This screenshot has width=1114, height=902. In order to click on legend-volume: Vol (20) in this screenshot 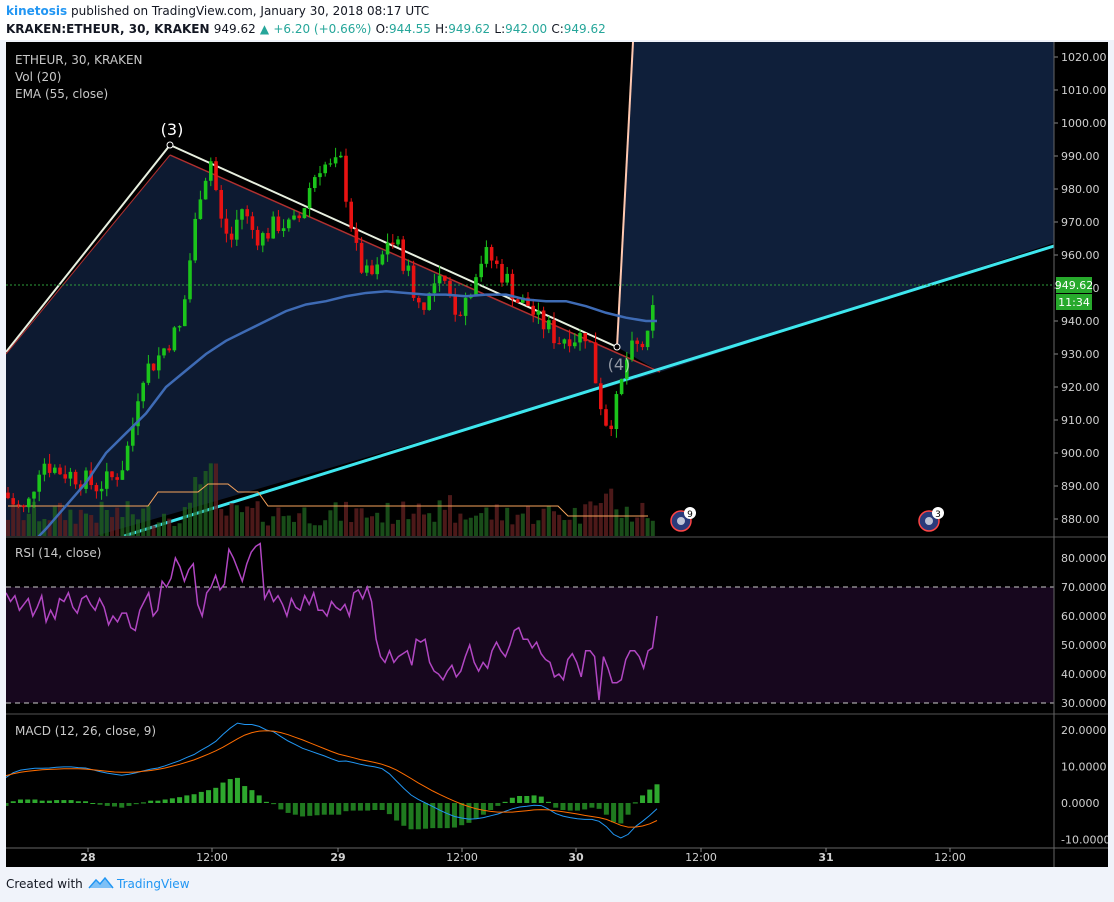, I will do `click(38, 77)`.